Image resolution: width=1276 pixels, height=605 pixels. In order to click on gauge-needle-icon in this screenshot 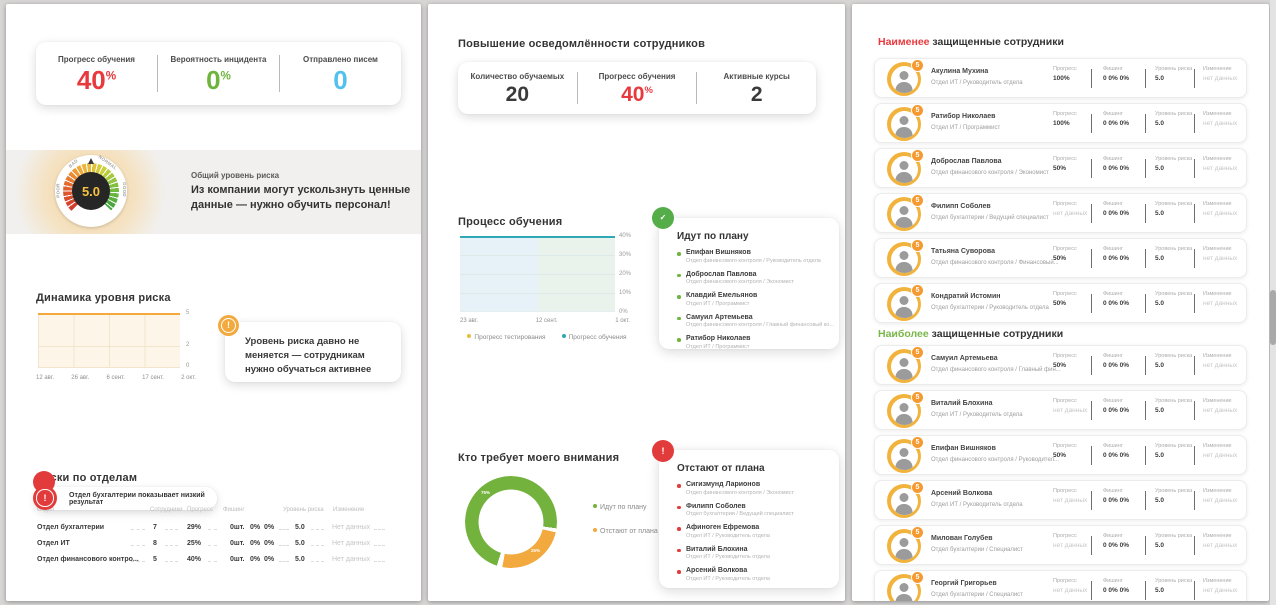, I will do `click(91, 161)`.